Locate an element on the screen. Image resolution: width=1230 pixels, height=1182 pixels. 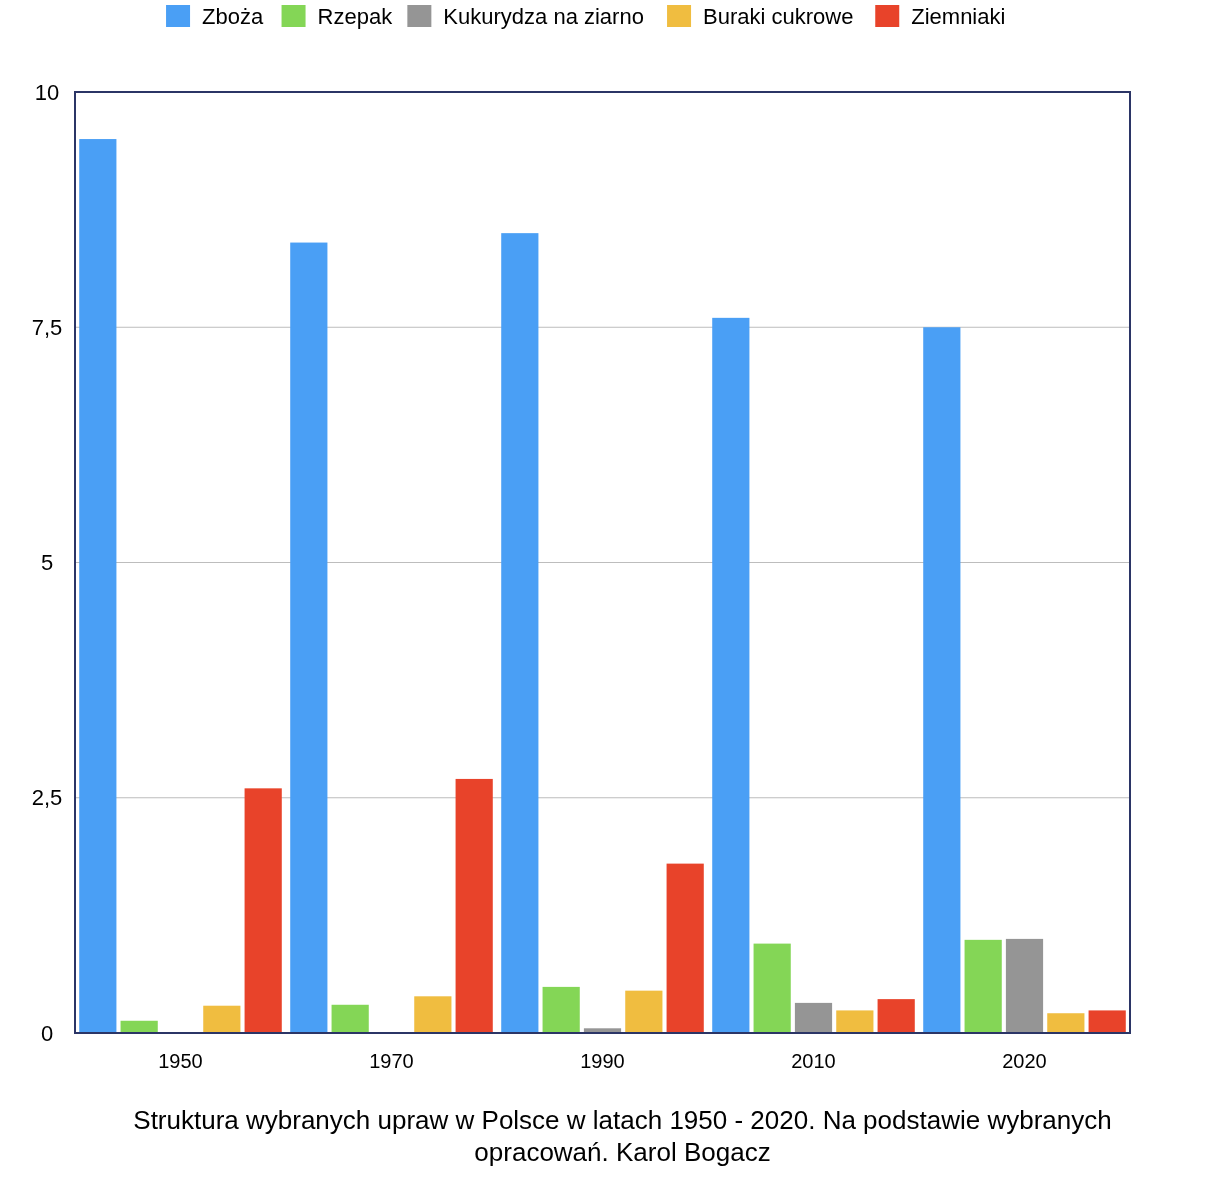
text: Struktura wybranych upraw w Polsce w latach 1950 - 2020. Na podstawie wybranych opracowań. Karol Bogacz is located at coordinates (622, 1136).